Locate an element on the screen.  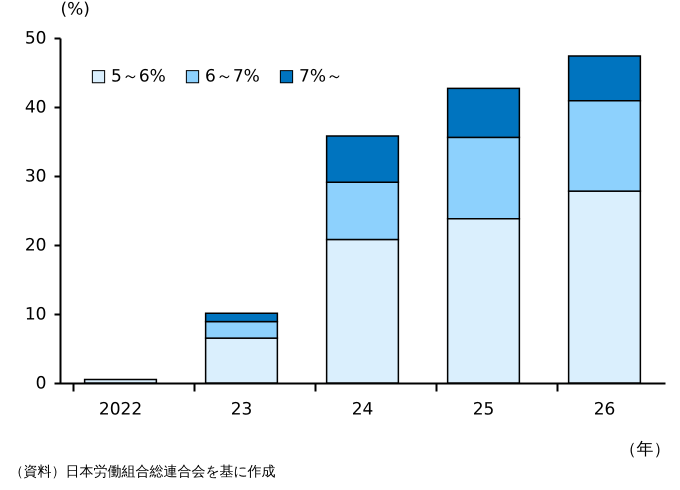
legend-label: 6～7% is located at coordinates (232, 76).